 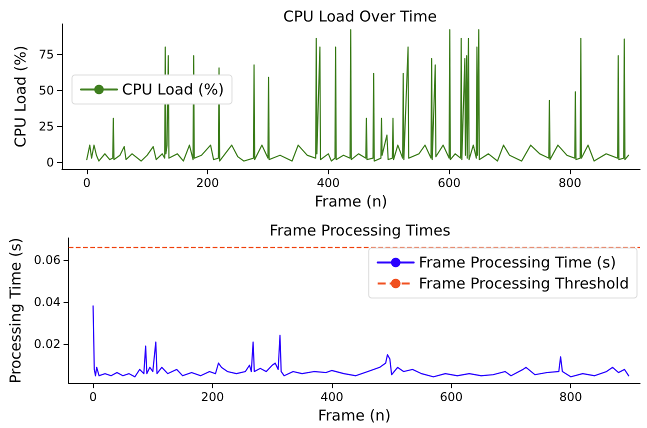 I want to click on y-axis-title: Processing Time (s), so click(x=15, y=311).